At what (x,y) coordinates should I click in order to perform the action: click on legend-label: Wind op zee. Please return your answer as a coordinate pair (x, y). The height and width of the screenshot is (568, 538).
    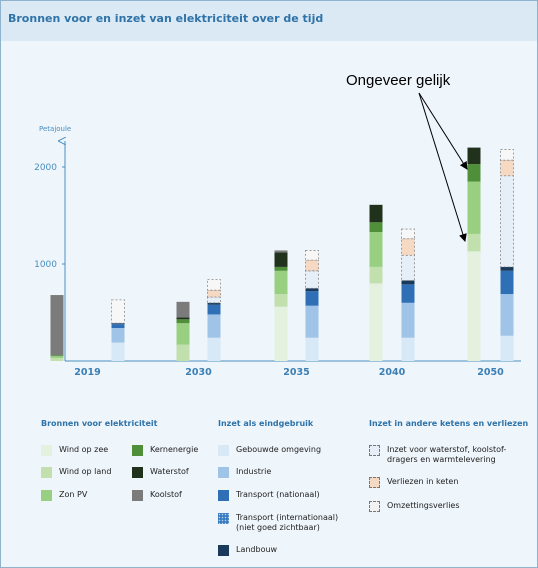
    Looking at the image, I should click on (84, 449).